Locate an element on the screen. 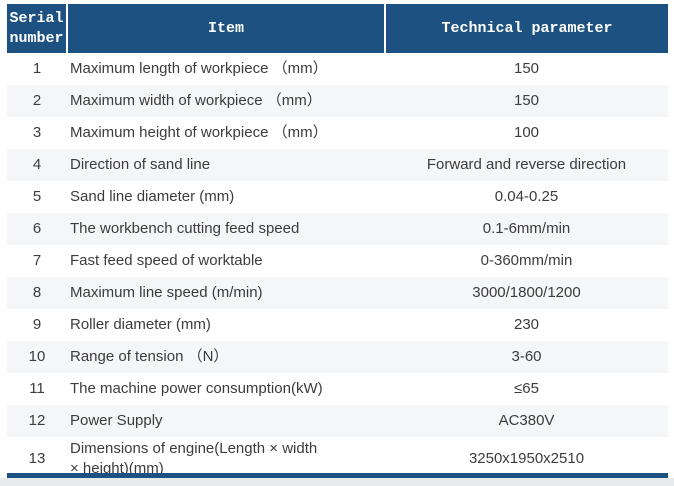 Image resolution: width=674 pixels, height=486 pixels. item-cell: Direction of sand line is located at coordinates (226, 165).